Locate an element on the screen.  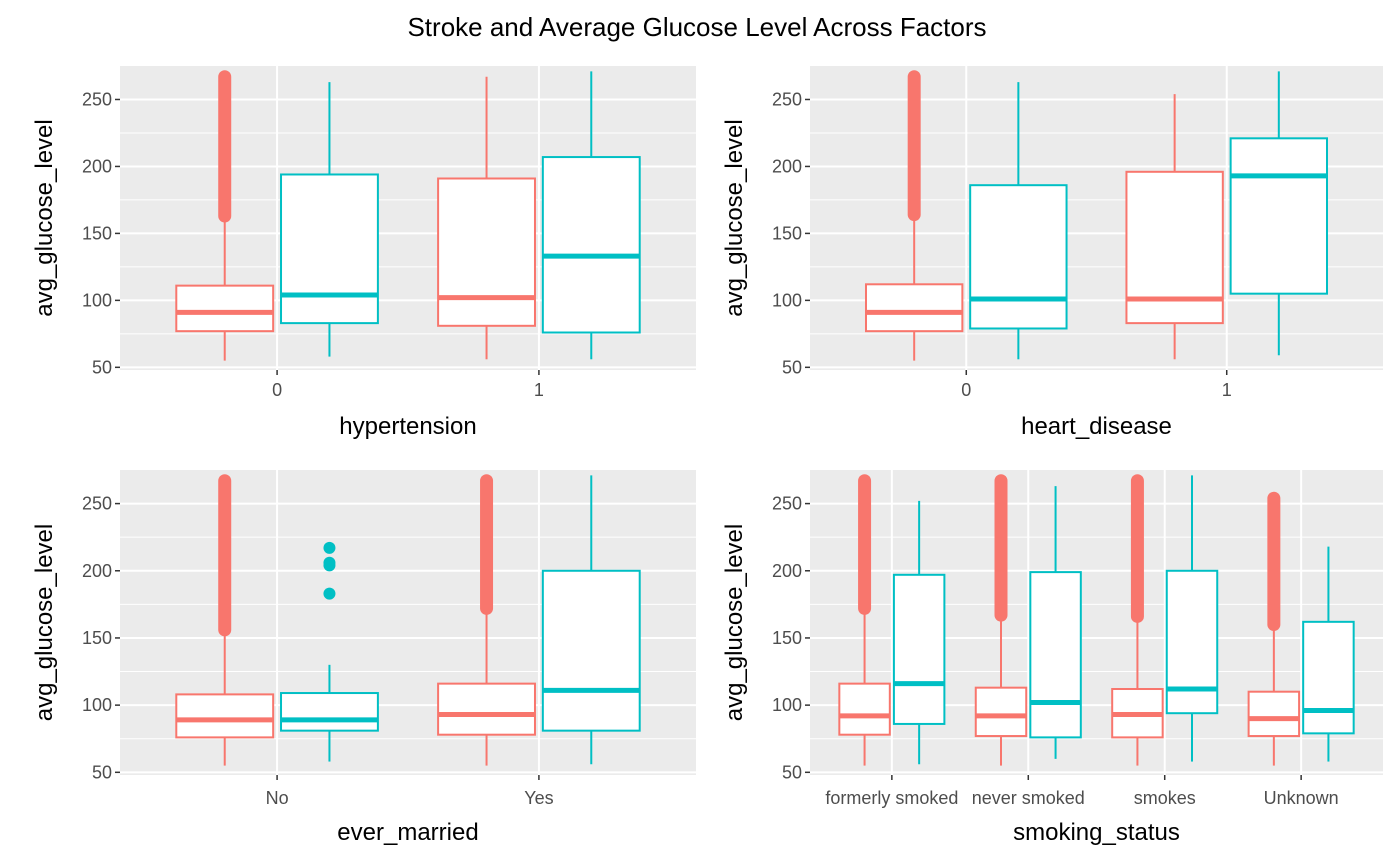
x-tick-label: never smoked is located at coordinates (1028, 798).